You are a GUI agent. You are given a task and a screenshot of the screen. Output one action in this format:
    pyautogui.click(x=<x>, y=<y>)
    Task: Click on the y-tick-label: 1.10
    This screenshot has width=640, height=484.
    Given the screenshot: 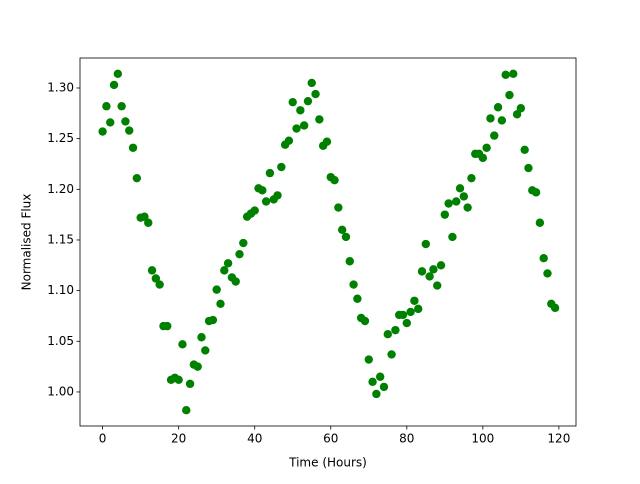 What is the action you would take?
    pyautogui.click(x=60, y=290)
    